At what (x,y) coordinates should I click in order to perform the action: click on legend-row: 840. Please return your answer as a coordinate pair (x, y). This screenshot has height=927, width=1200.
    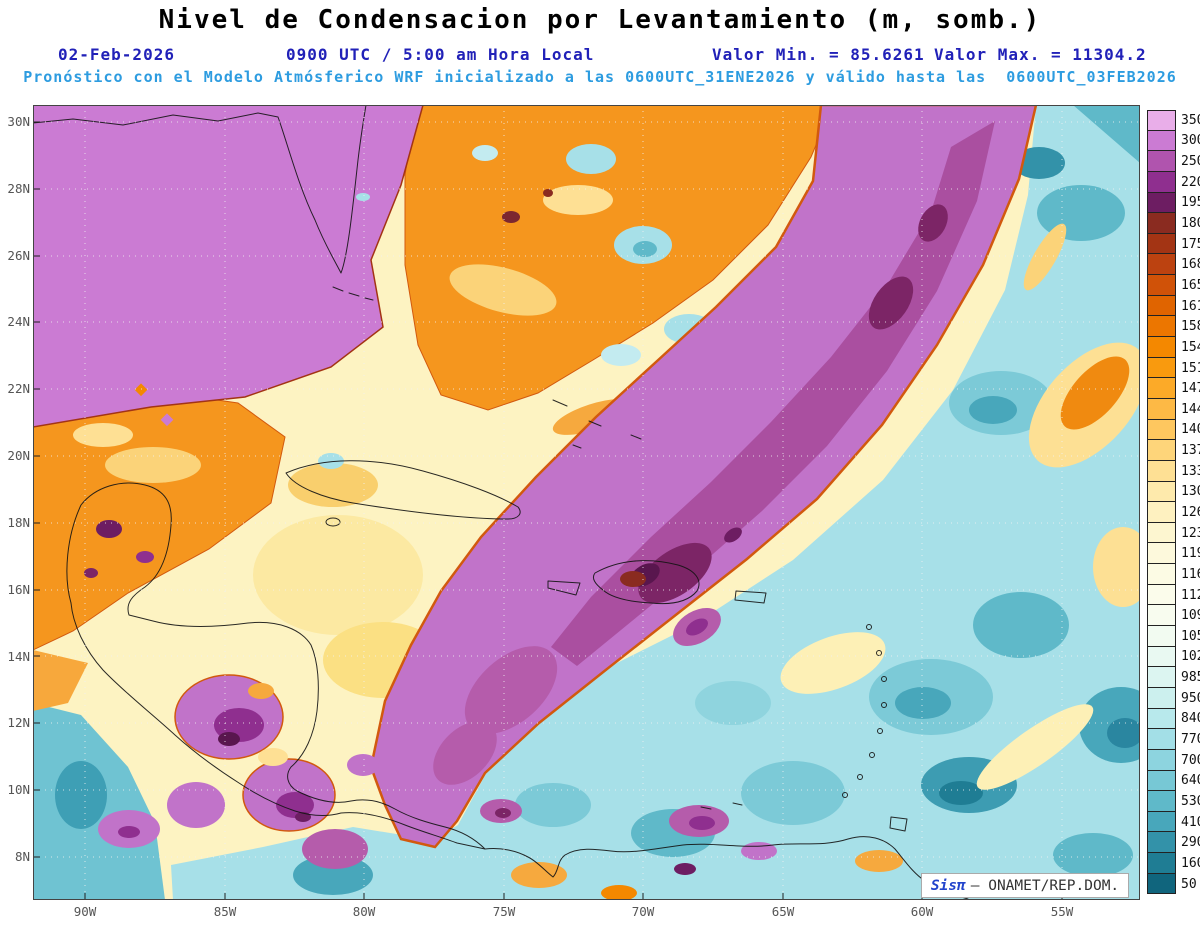
    Looking at the image, I should click on (1173, 719).